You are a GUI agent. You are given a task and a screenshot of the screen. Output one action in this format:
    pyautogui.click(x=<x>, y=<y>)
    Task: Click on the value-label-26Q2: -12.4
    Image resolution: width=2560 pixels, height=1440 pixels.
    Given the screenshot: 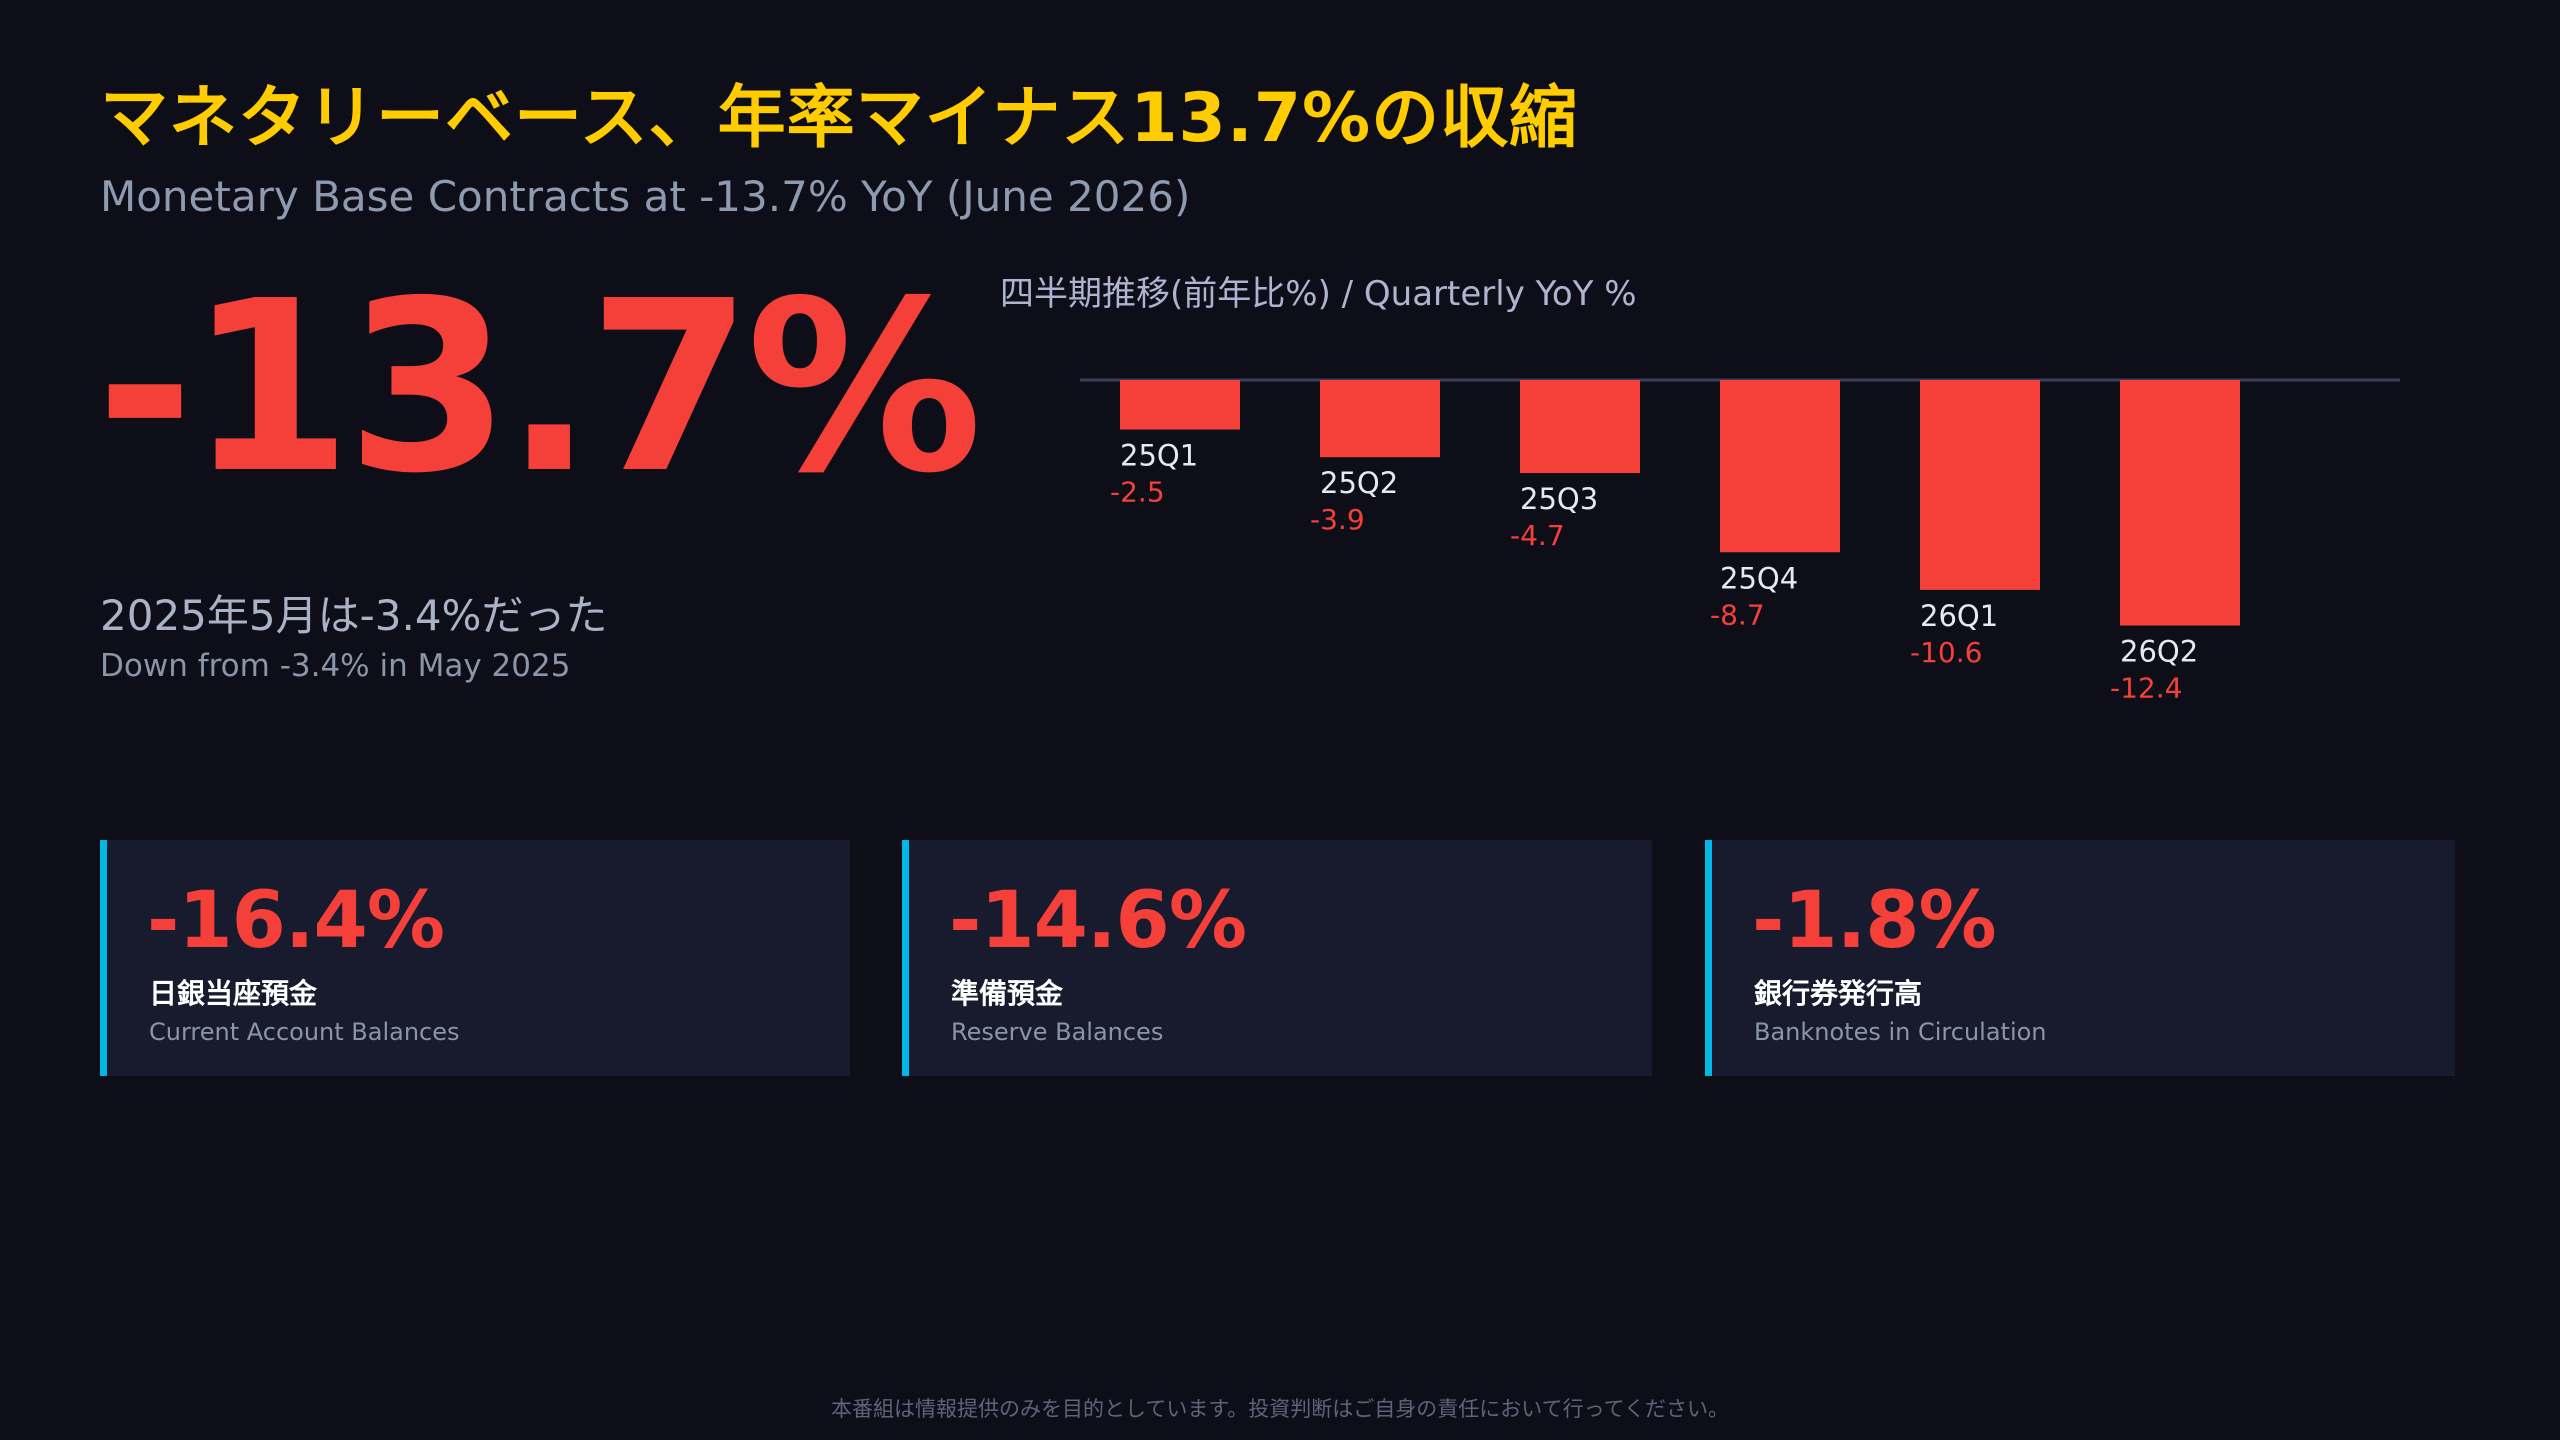 What is the action you would take?
    pyautogui.click(x=2146, y=688)
    